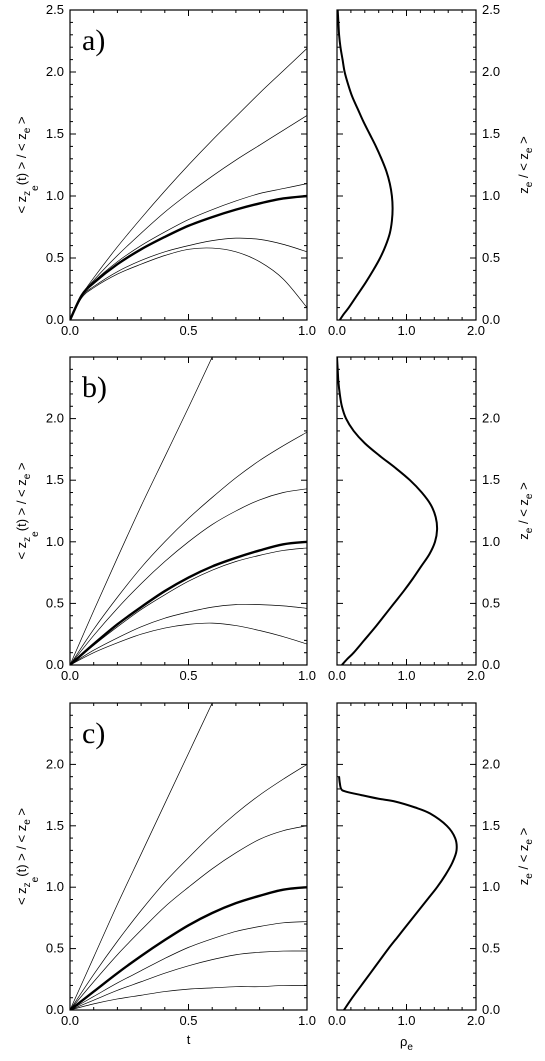 Image resolution: width=545 pixels, height=1061 pixels. What do you see at coordinates (189, 1039) in the screenshot?
I see `x-axis-label: t` at bounding box center [189, 1039].